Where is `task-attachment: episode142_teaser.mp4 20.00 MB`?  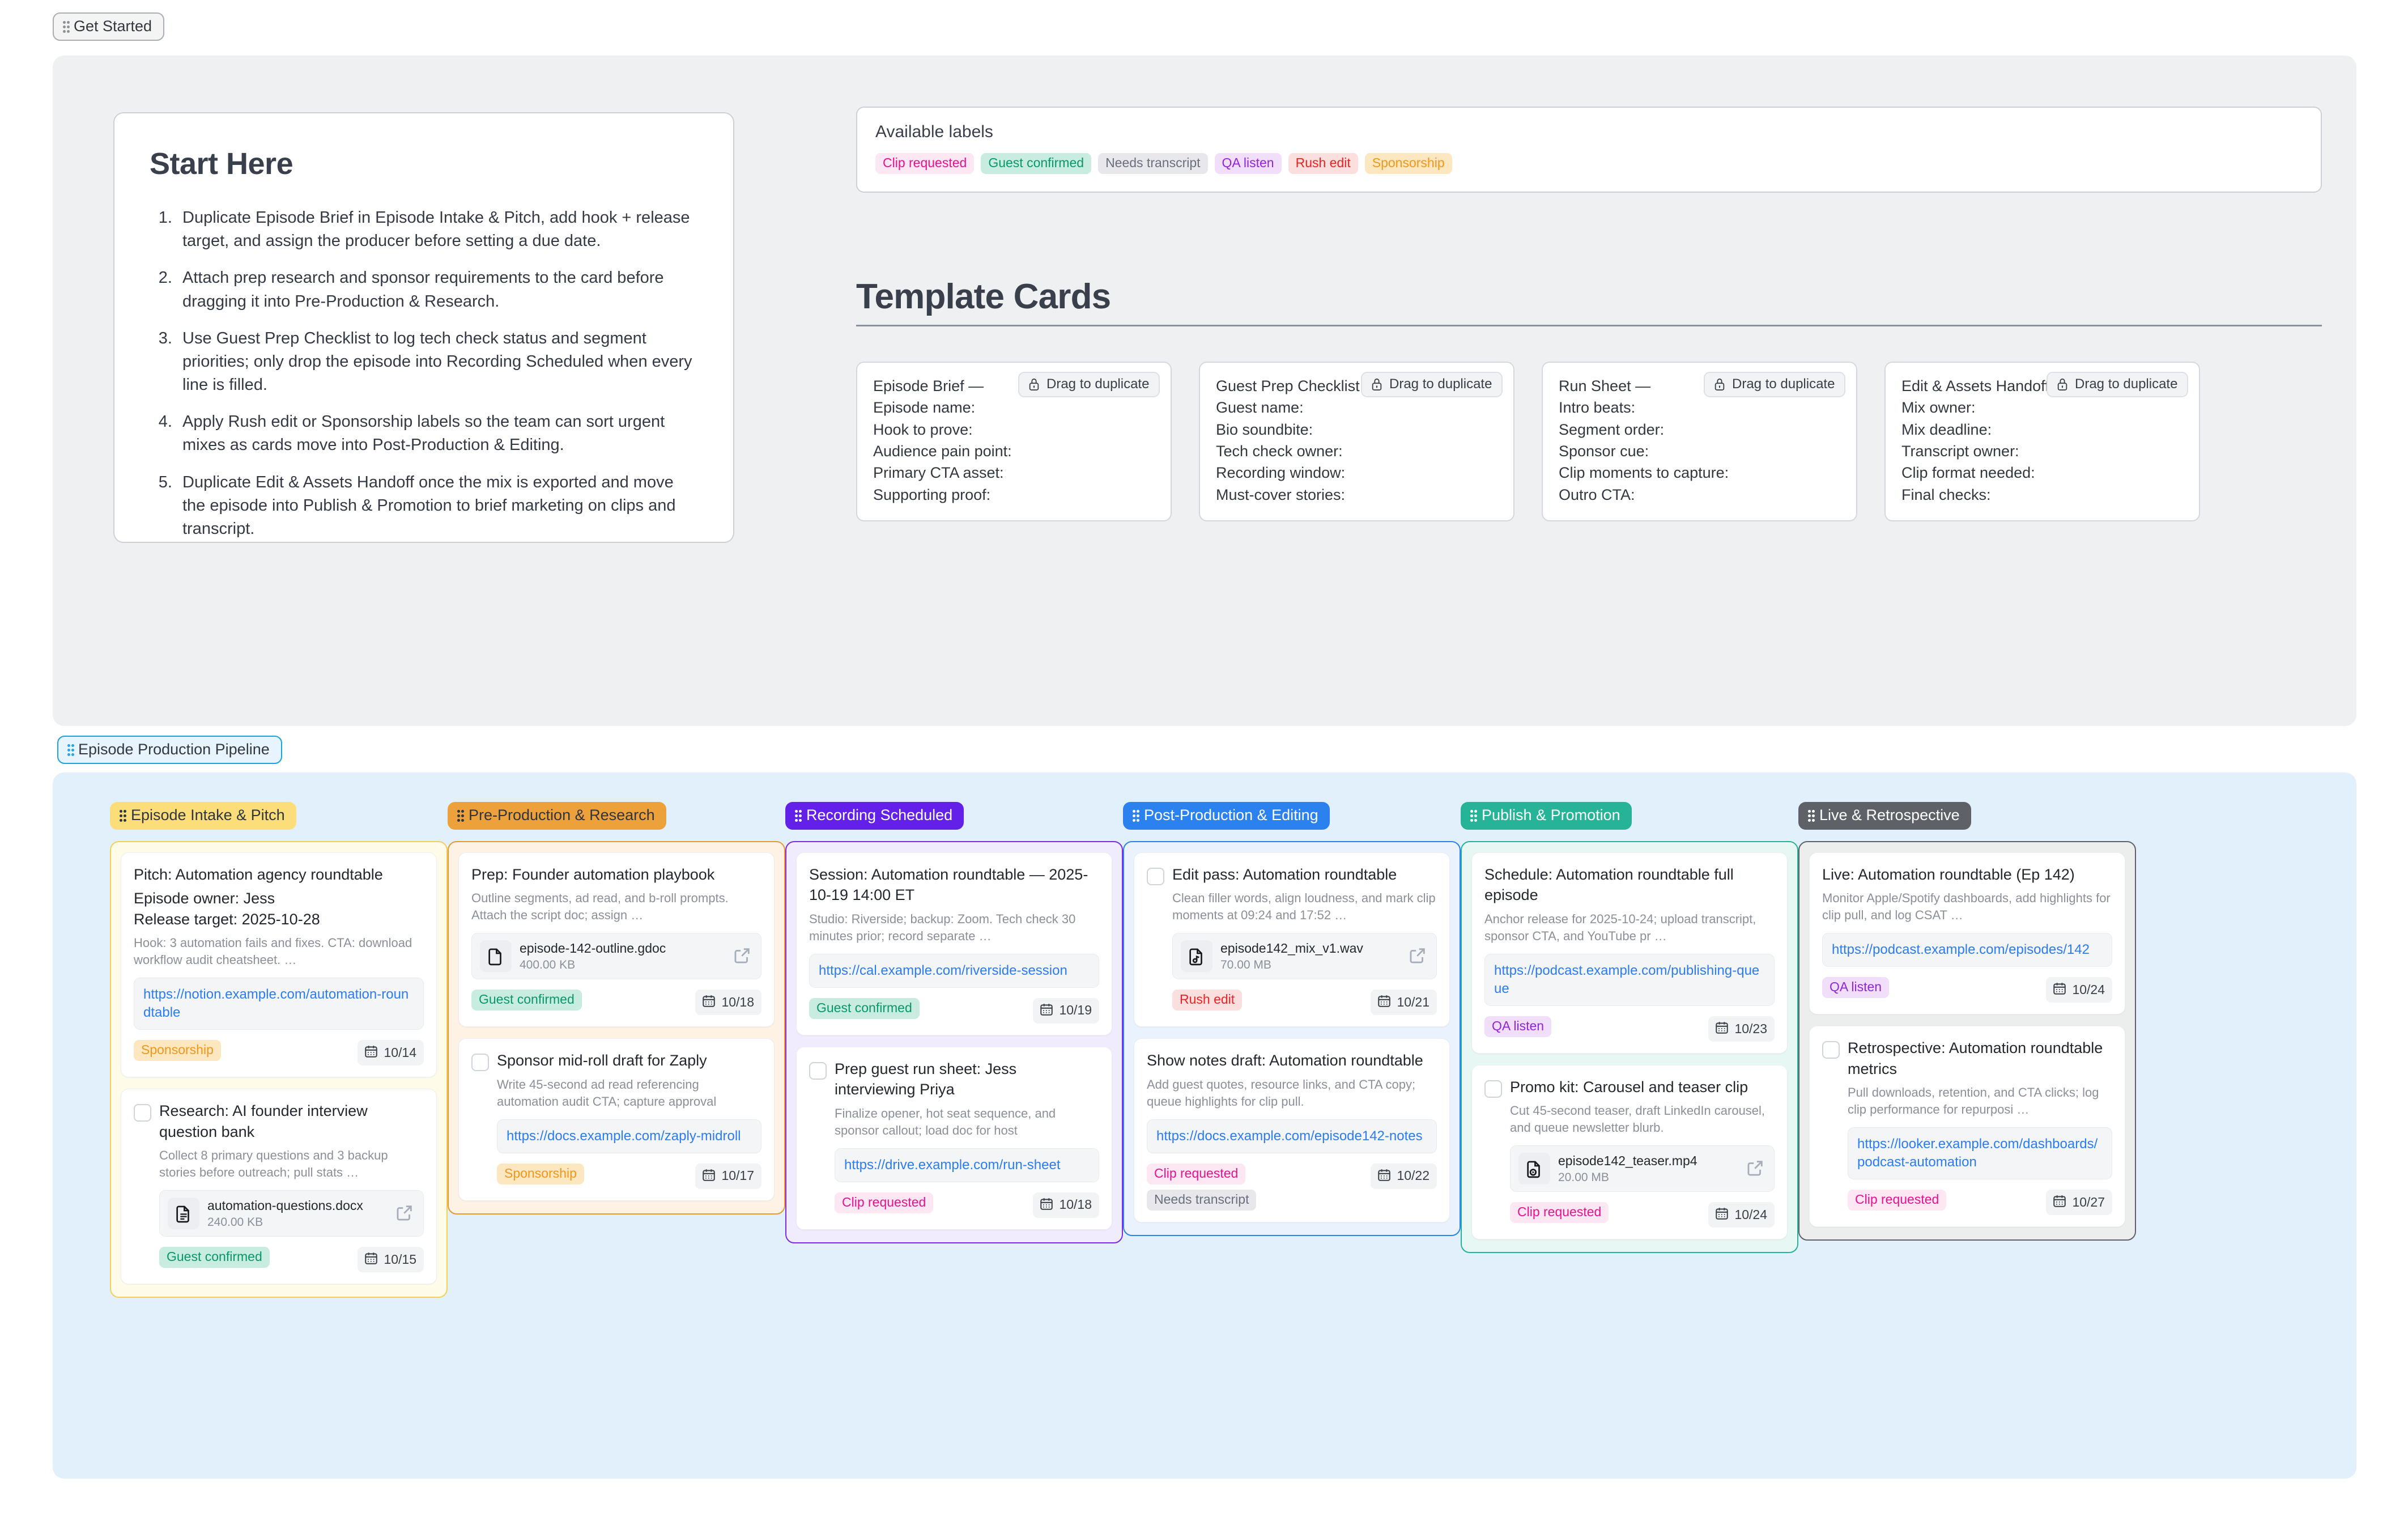 task-attachment: episode142_teaser.mp4 20.00 MB is located at coordinates (1642, 1168).